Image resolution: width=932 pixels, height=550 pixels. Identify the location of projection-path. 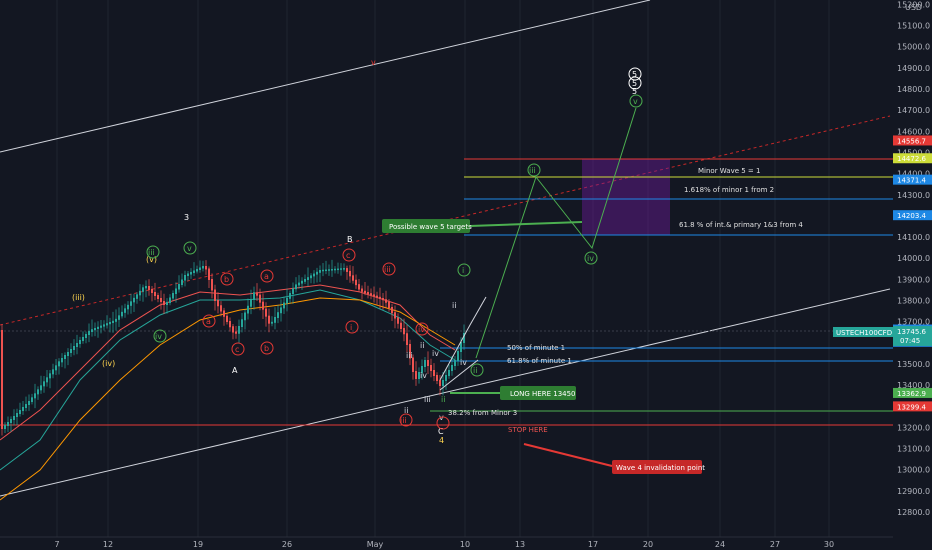
(556, 233).